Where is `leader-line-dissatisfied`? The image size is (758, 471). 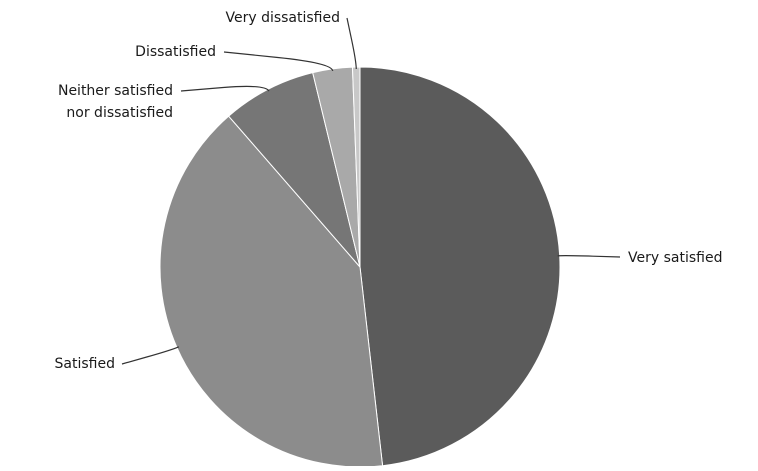 leader-line-dissatisfied is located at coordinates (278, 61).